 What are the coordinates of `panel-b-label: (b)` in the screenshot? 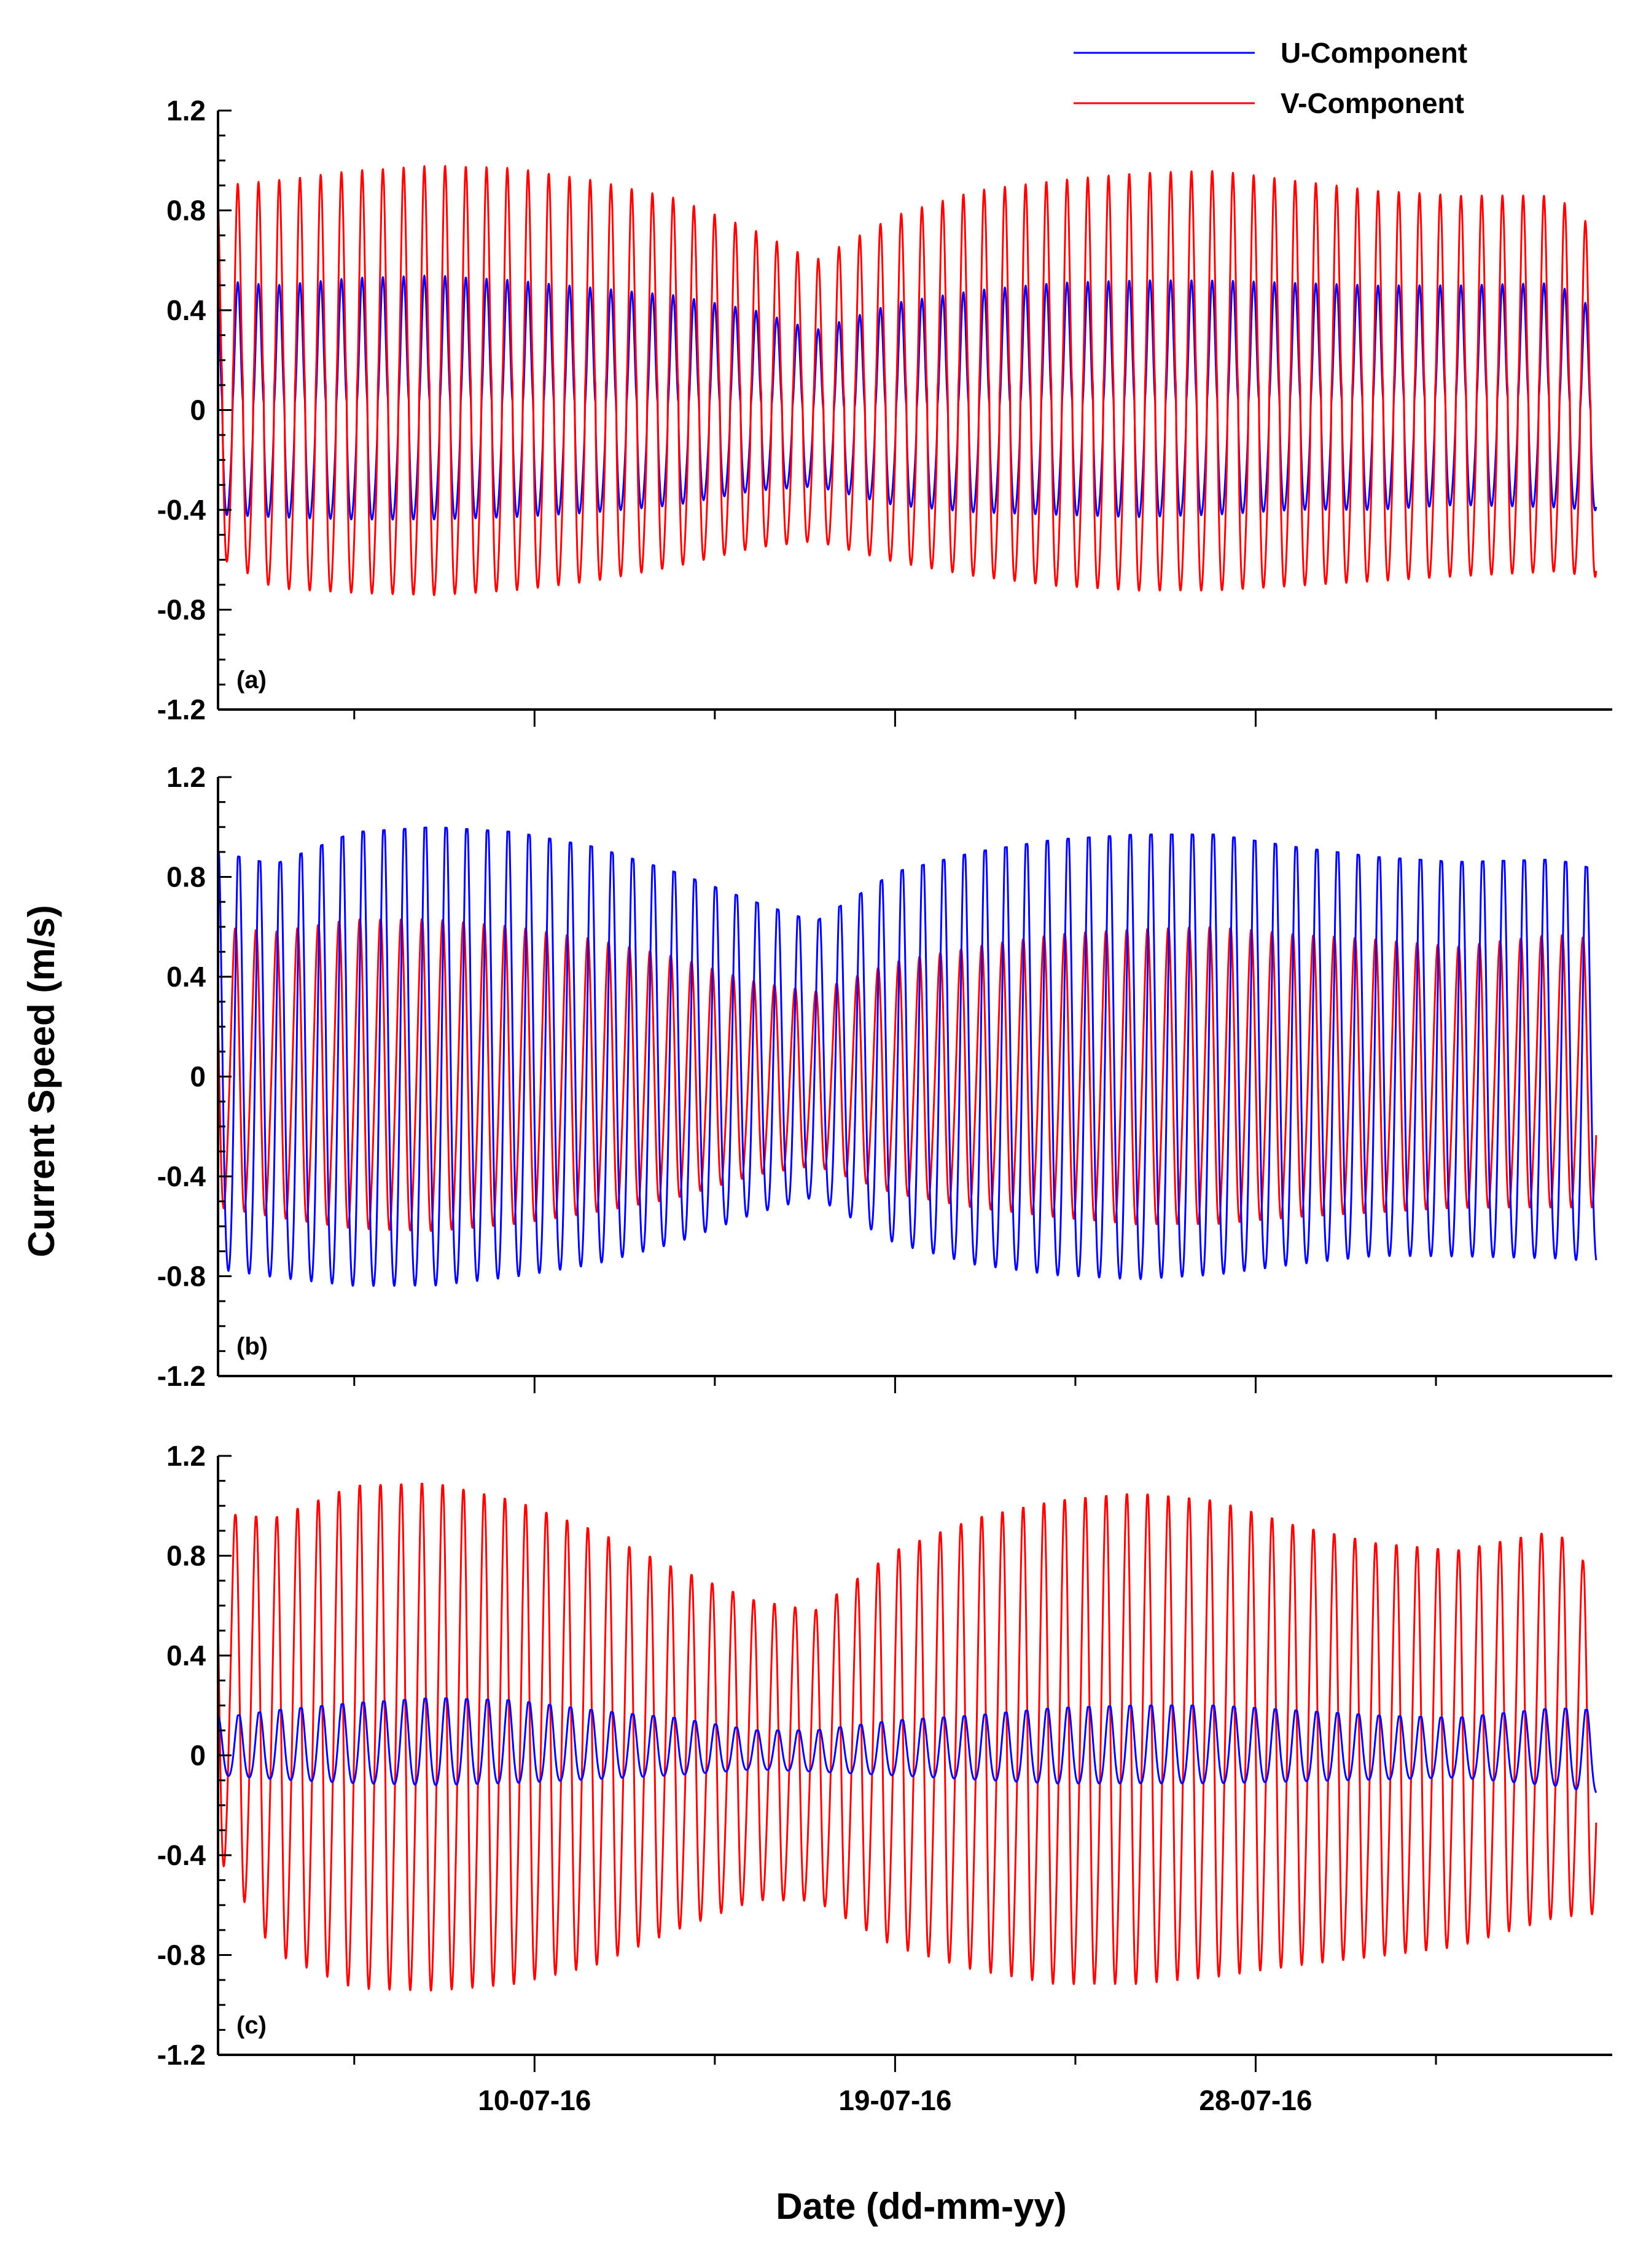 It's located at (252, 1346).